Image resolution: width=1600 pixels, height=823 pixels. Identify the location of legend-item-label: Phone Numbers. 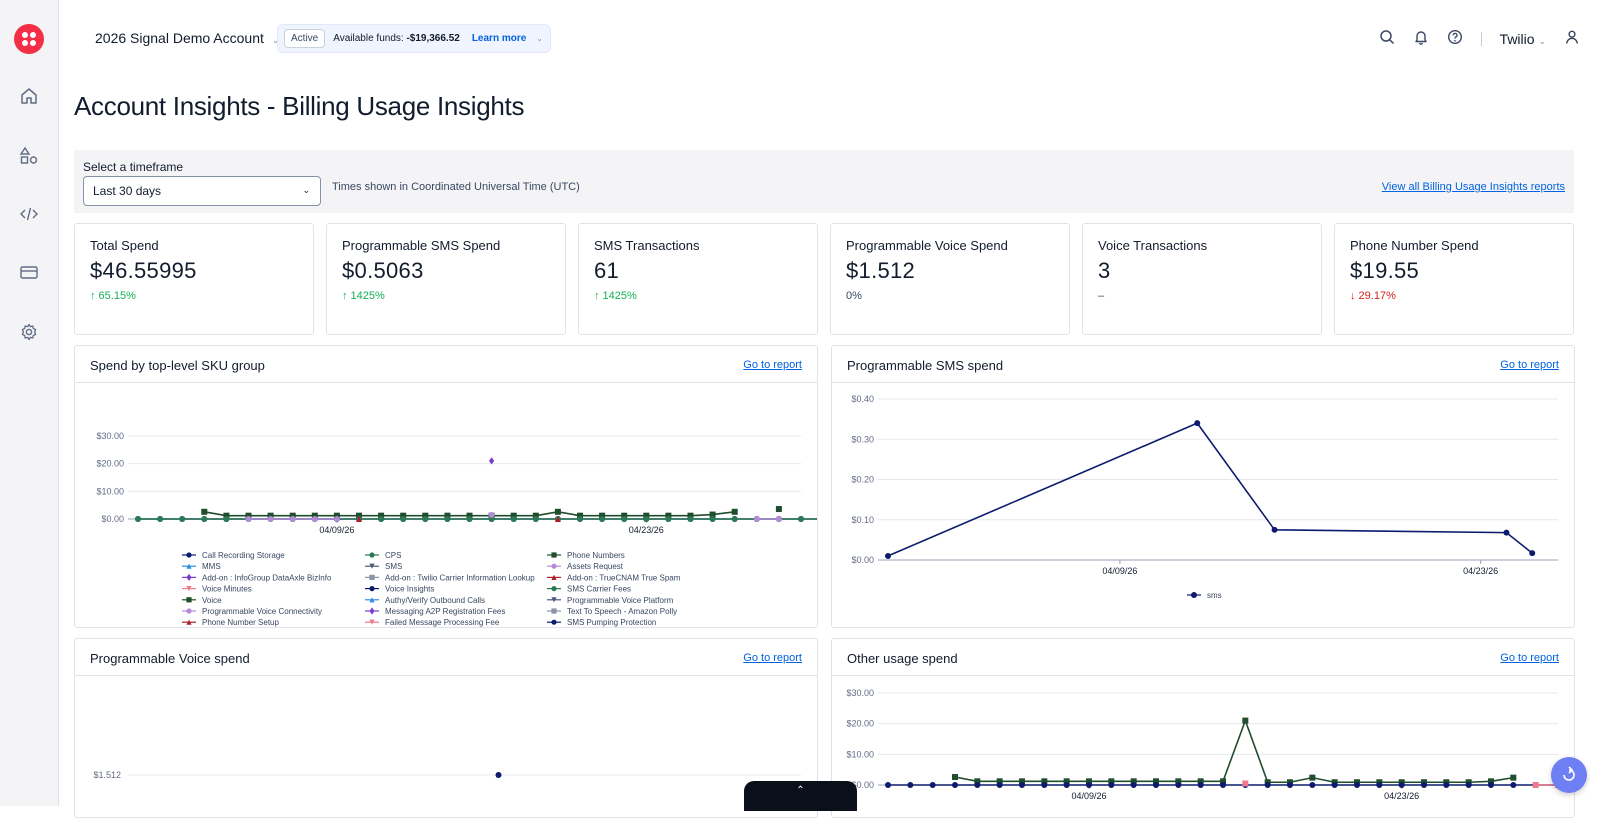
(596, 555).